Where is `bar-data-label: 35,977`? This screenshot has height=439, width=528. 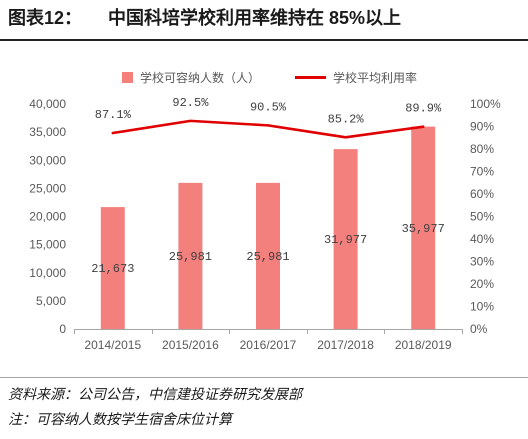
bar-data-label: 35,977 is located at coordinates (423, 229).